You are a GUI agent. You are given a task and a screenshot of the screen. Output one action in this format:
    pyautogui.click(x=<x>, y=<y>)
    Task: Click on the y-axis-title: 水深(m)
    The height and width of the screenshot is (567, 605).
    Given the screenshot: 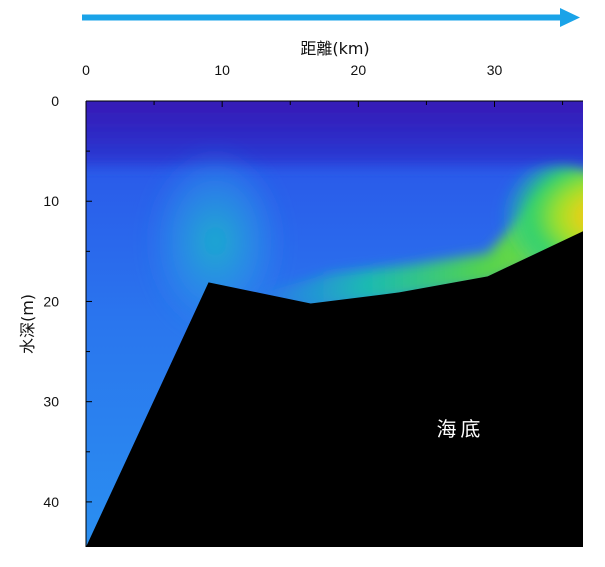 What is the action you would take?
    pyautogui.click(x=27, y=324)
    